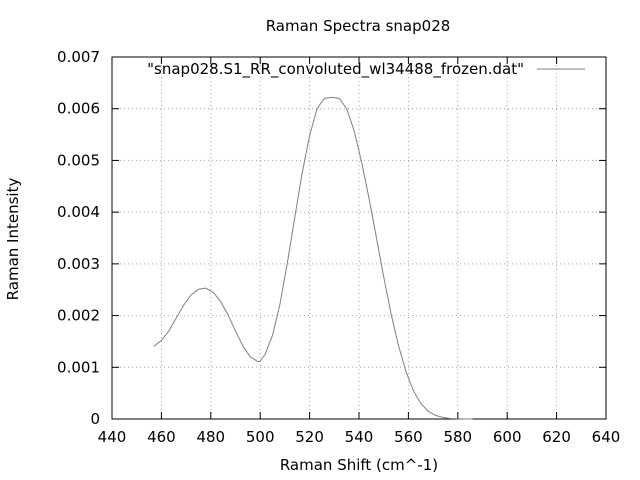 The image size is (640, 480). Describe the element at coordinates (359, 437) in the screenshot. I see `x-tick-label: 540` at that location.